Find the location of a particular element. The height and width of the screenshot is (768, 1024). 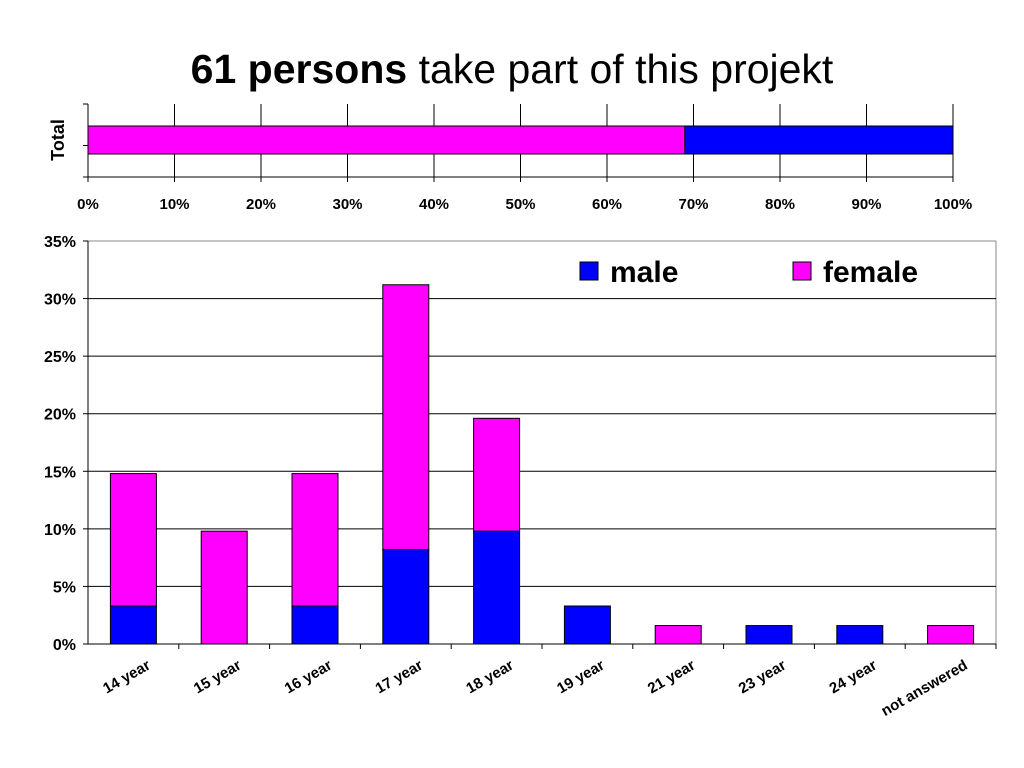

legend-label-female: female is located at coordinates (870, 272).